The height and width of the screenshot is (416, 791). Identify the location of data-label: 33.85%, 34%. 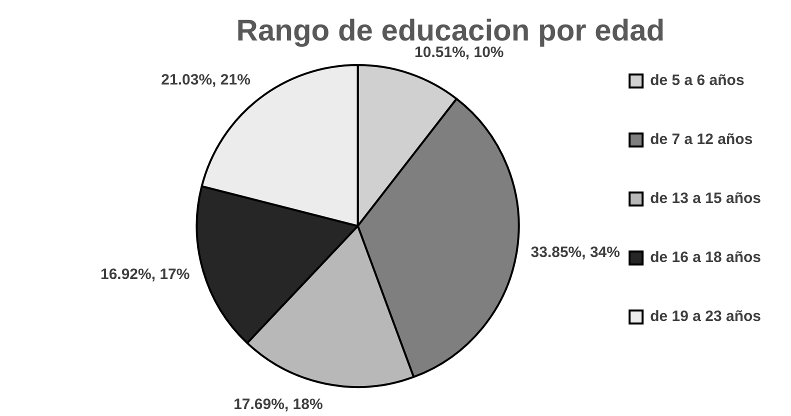
(575, 252).